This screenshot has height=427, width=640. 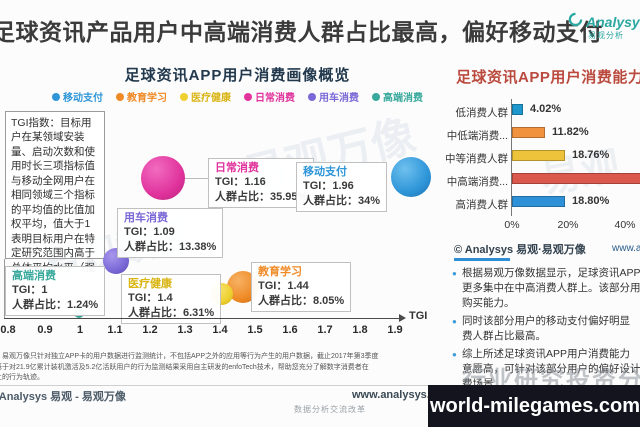 I want to click on x-tick: 1.6, so click(x=290, y=330).